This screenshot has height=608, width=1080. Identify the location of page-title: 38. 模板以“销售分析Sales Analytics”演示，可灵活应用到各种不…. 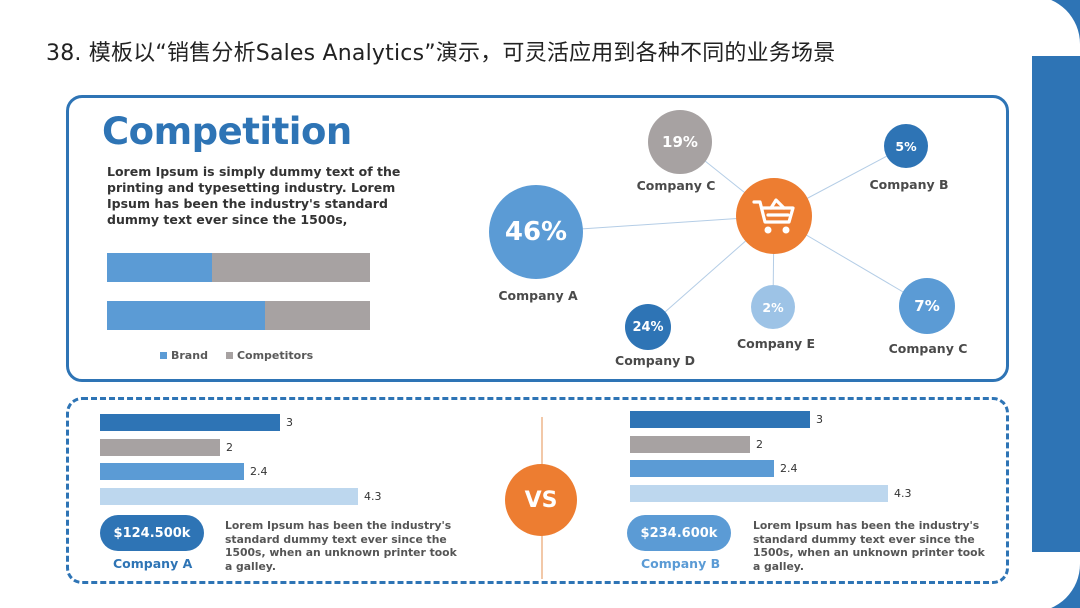
(441, 53).